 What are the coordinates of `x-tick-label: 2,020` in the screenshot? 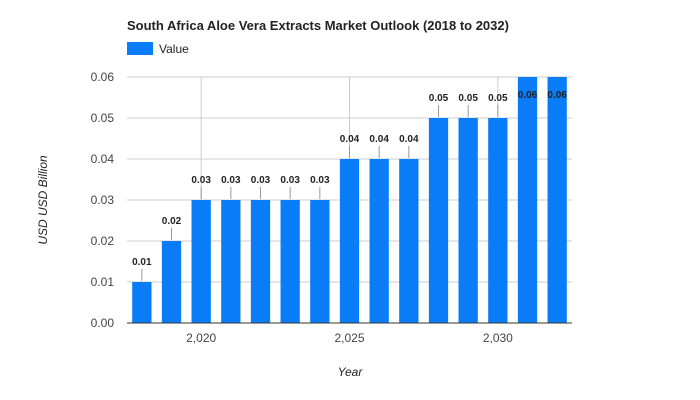 It's located at (201, 338).